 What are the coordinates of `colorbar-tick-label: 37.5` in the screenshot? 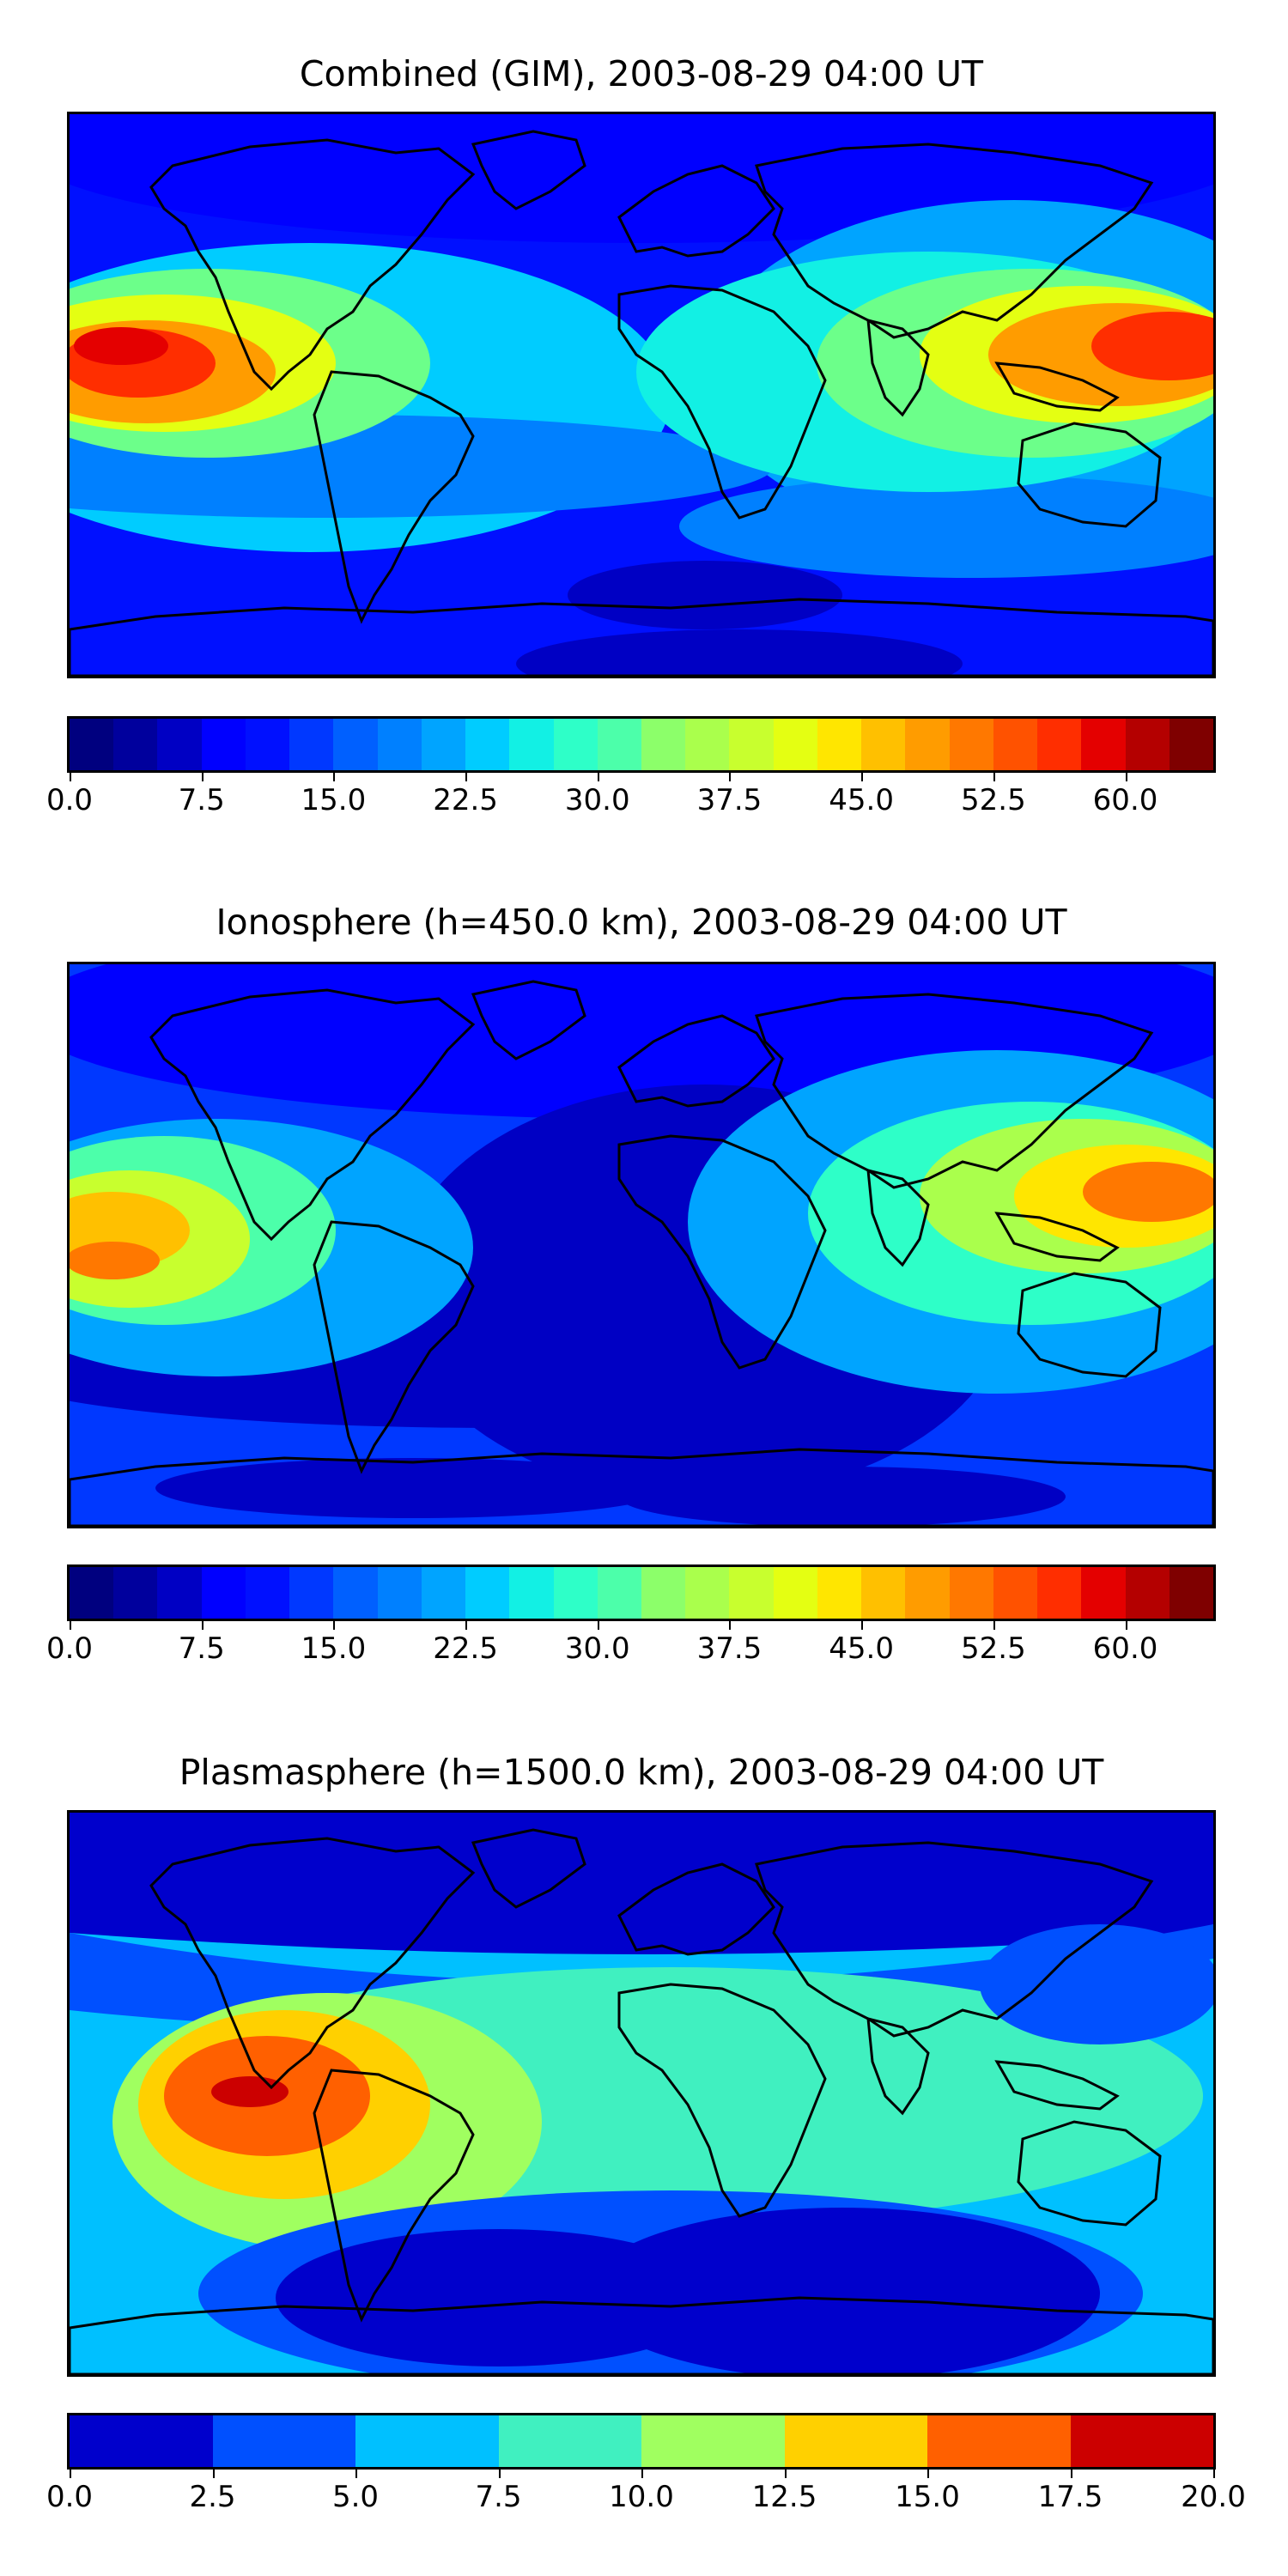 It's located at (729, 1649).